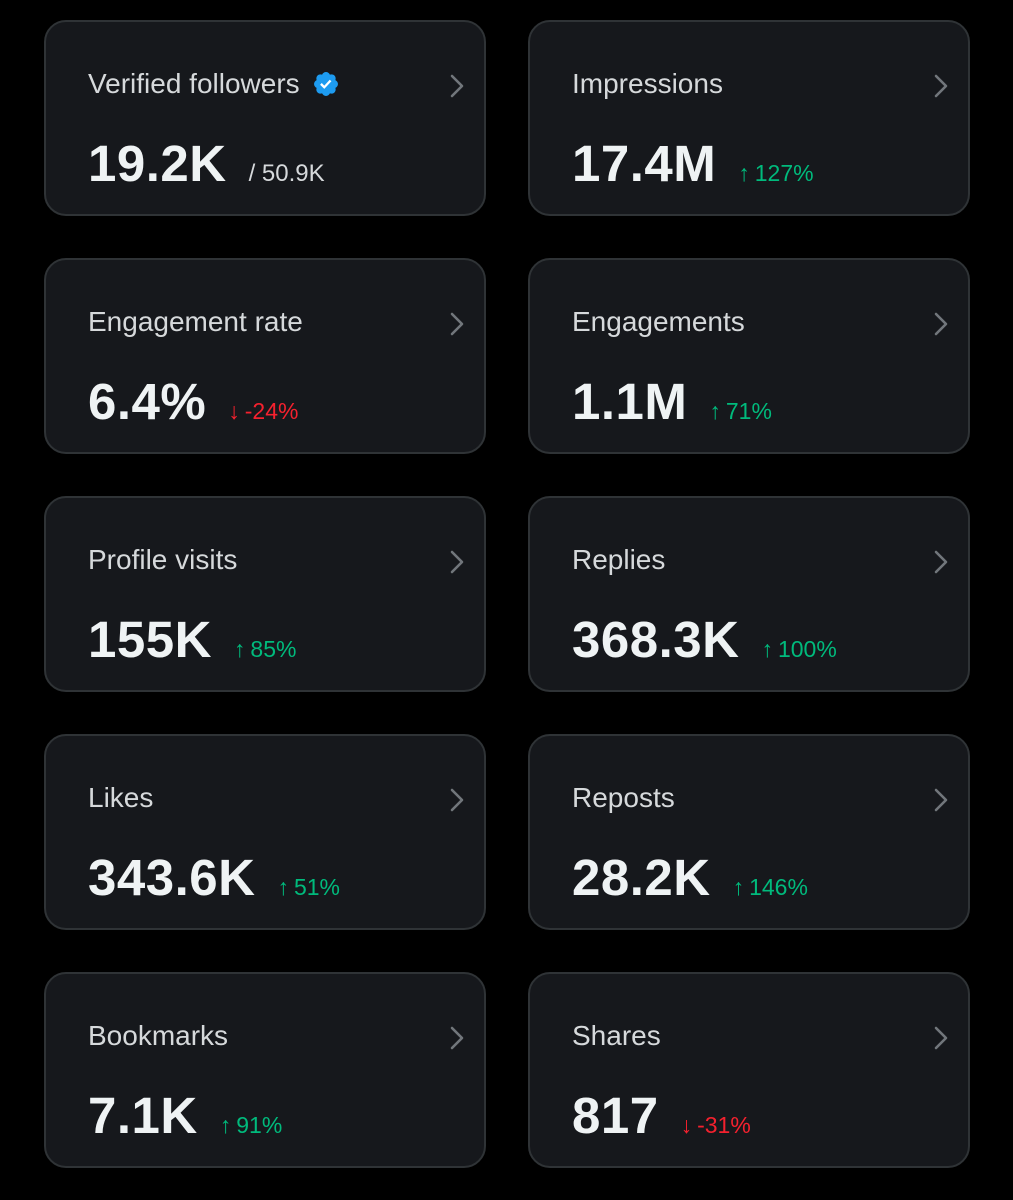  I want to click on value-row: 7.1K ↑ 91%, so click(185, 1115).